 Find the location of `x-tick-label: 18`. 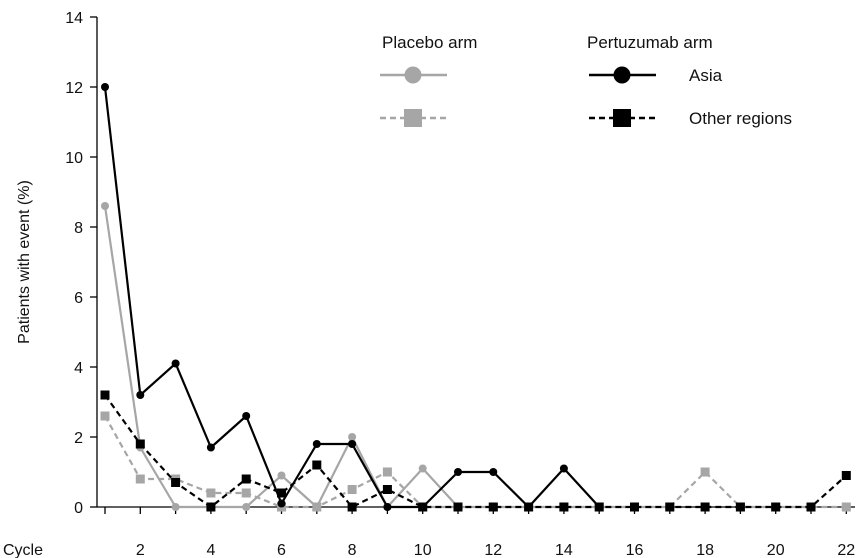

x-tick-label: 18 is located at coordinates (705, 550).